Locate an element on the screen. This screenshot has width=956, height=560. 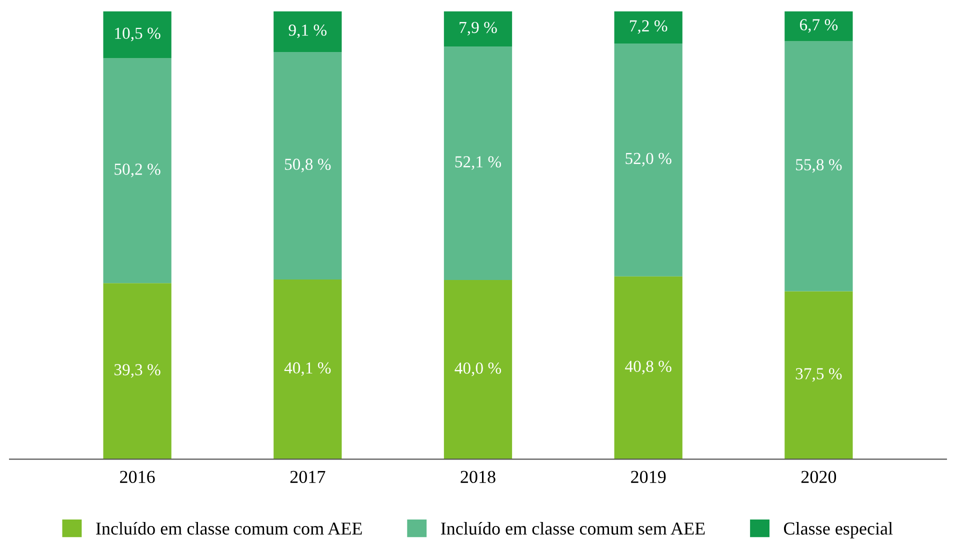
data-label: 40,8 % is located at coordinates (648, 367).